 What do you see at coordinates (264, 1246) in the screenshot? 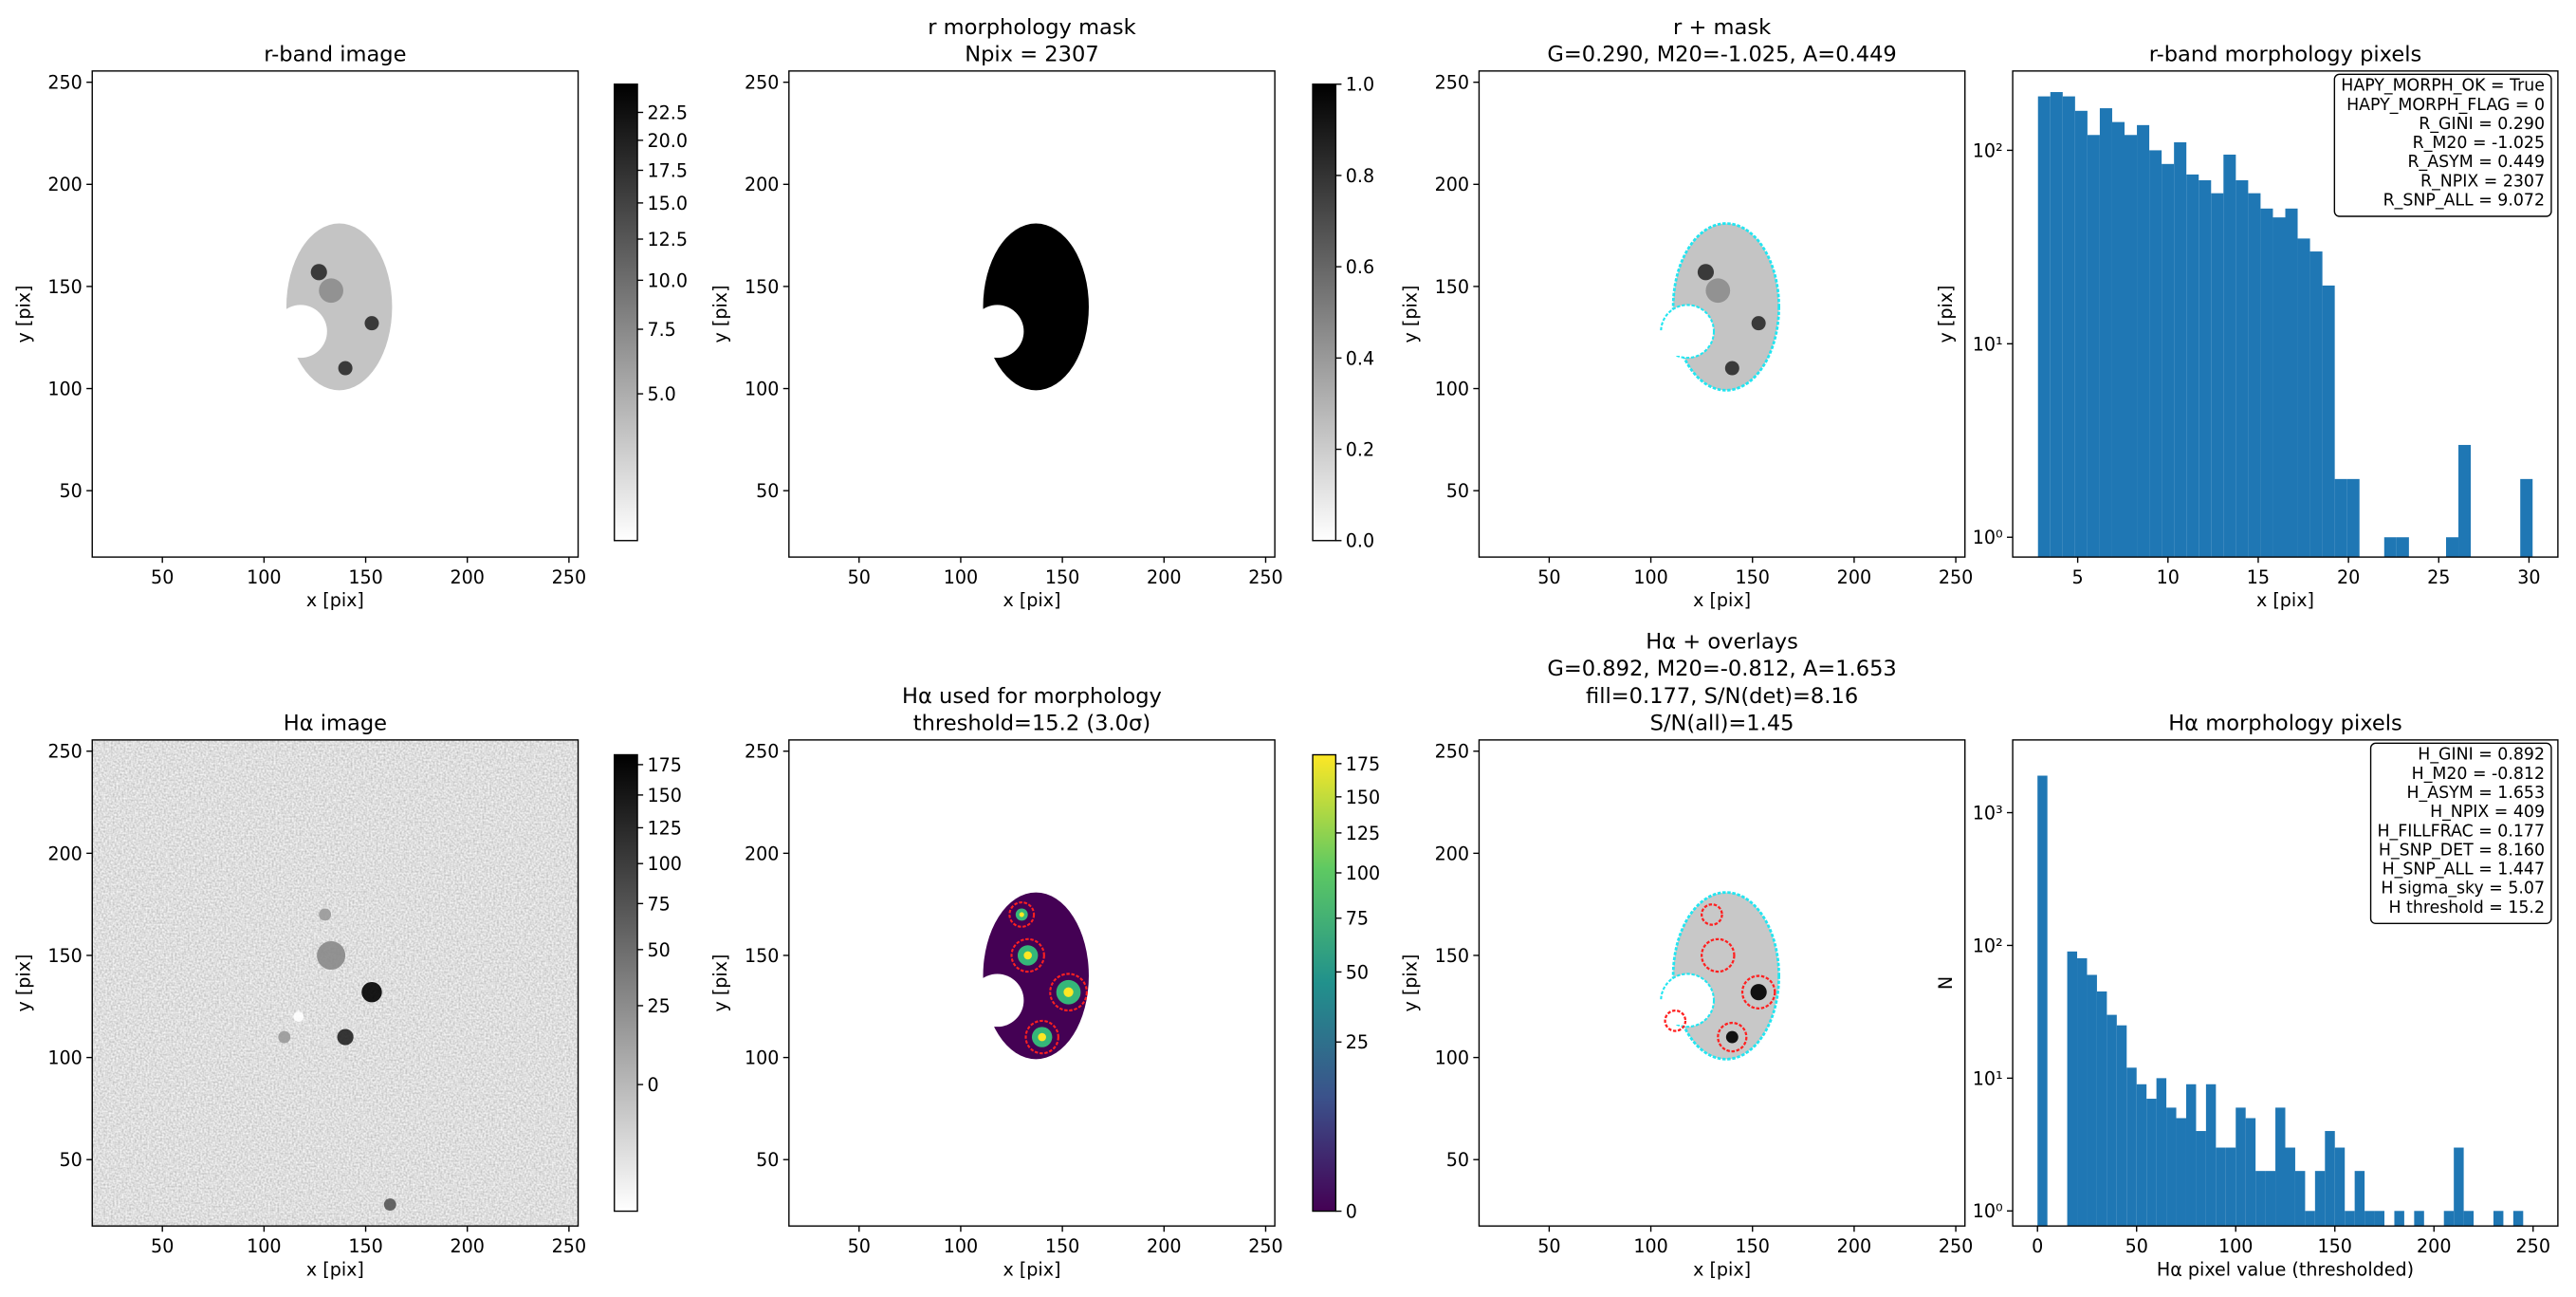
I see `x-tick-label: 100` at bounding box center [264, 1246].